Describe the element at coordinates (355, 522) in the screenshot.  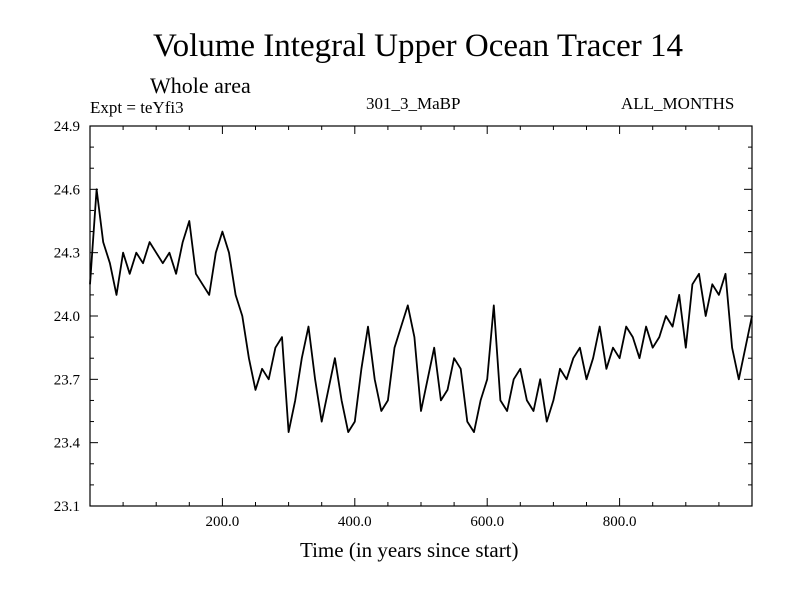
I see `x-tick-label: 400.0` at that location.